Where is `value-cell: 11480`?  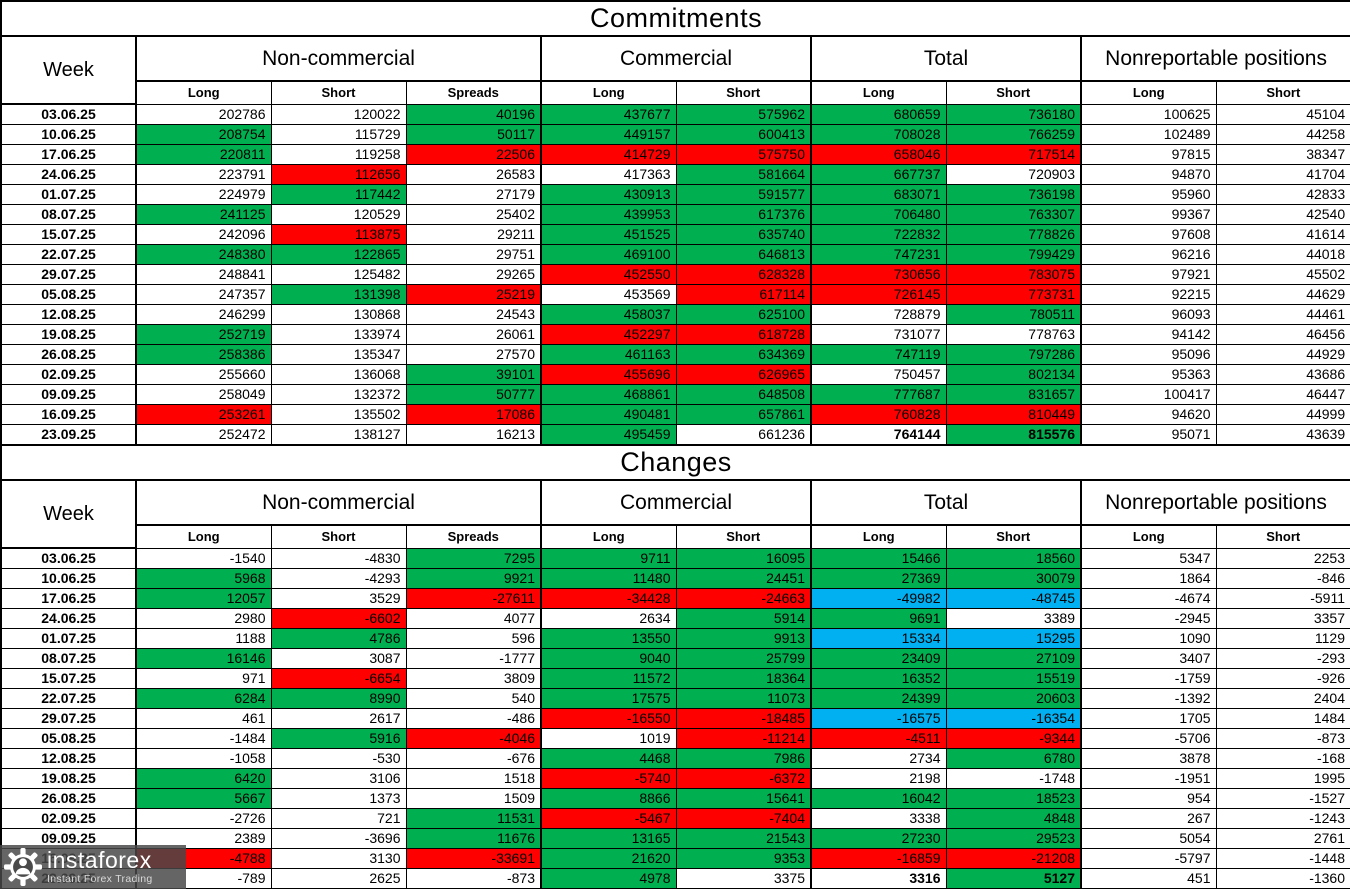
value-cell: 11480 is located at coordinates (608, 578).